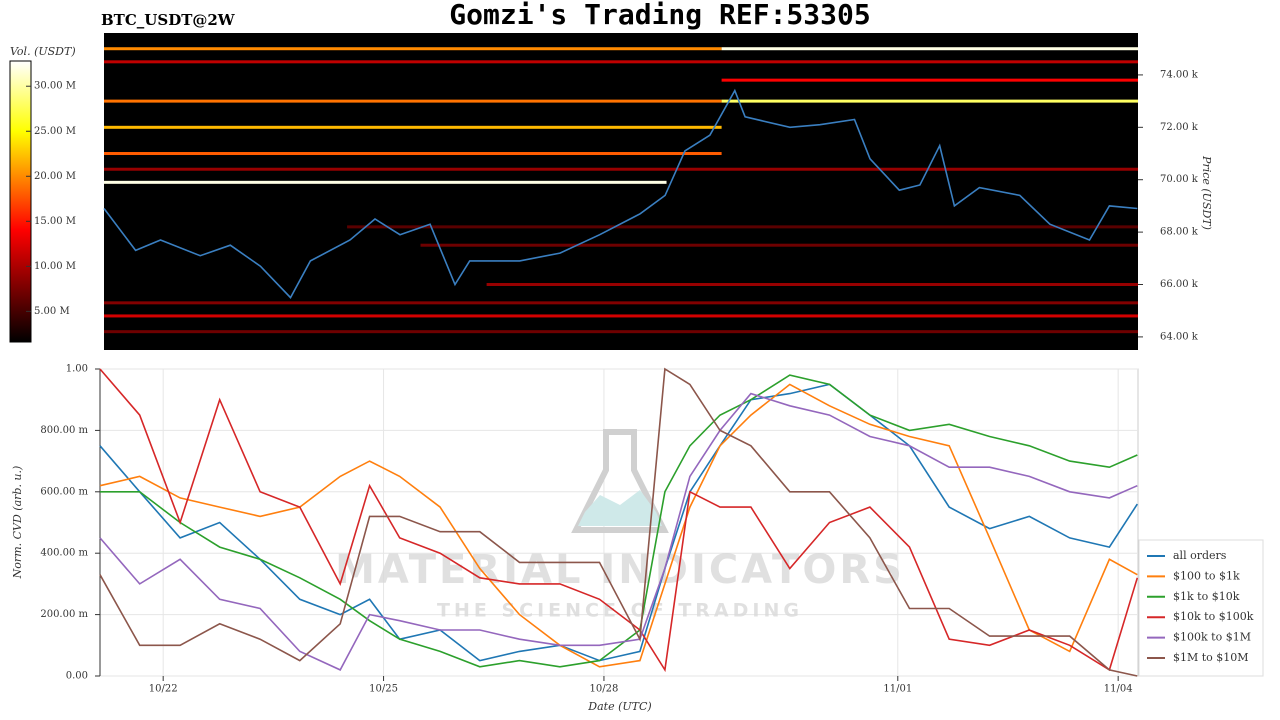 This screenshot has height=720, width=1280. Describe the element at coordinates (55, 176) in the screenshot. I see `colorbar-tick-label: 20.00 M` at that location.